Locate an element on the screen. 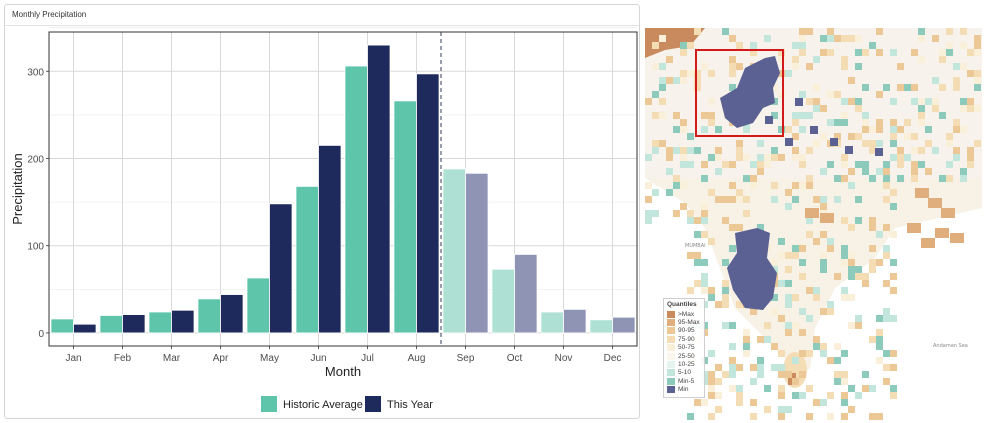 Image resolution: width=1000 pixels, height=423 pixels. map-legend-swatch is located at coordinates (671, 390).